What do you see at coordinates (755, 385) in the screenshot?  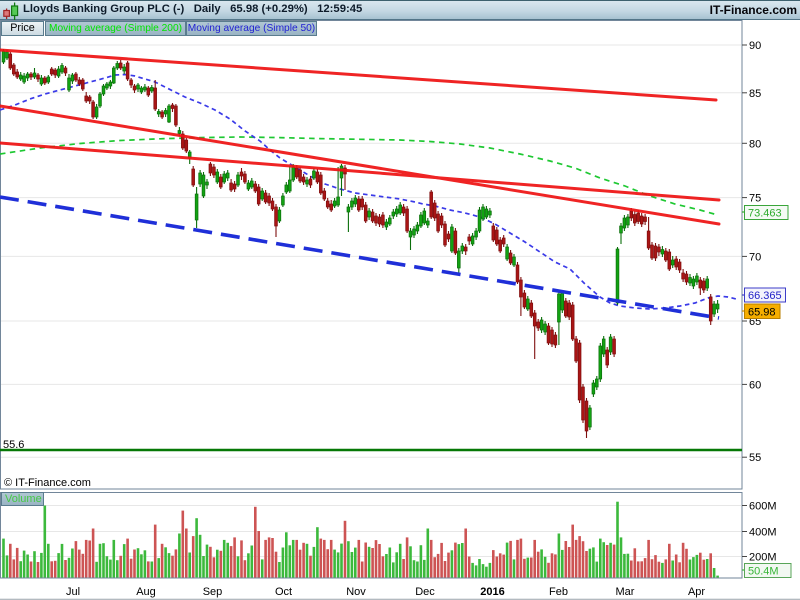 I see `svg-text: 60` at bounding box center [755, 385].